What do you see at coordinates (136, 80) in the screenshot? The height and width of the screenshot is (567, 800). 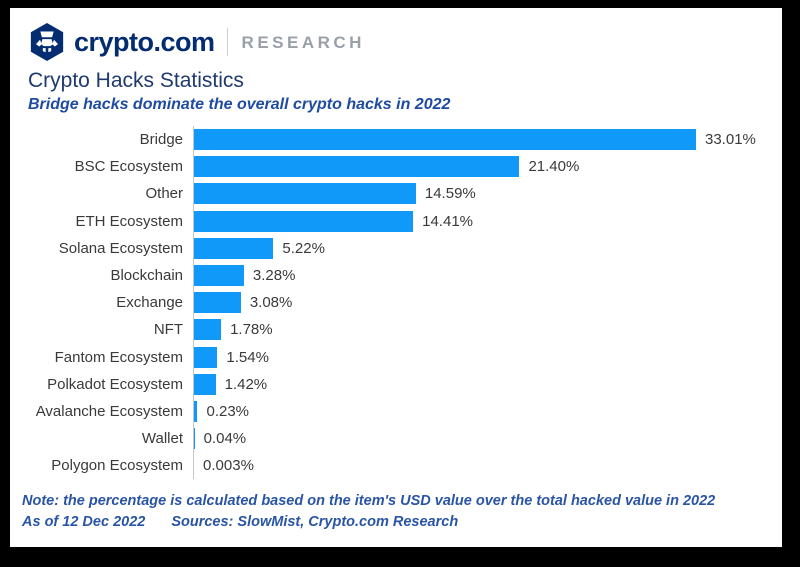 I see `page-title: Crypto Hacks Statistics` at bounding box center [136, 80].